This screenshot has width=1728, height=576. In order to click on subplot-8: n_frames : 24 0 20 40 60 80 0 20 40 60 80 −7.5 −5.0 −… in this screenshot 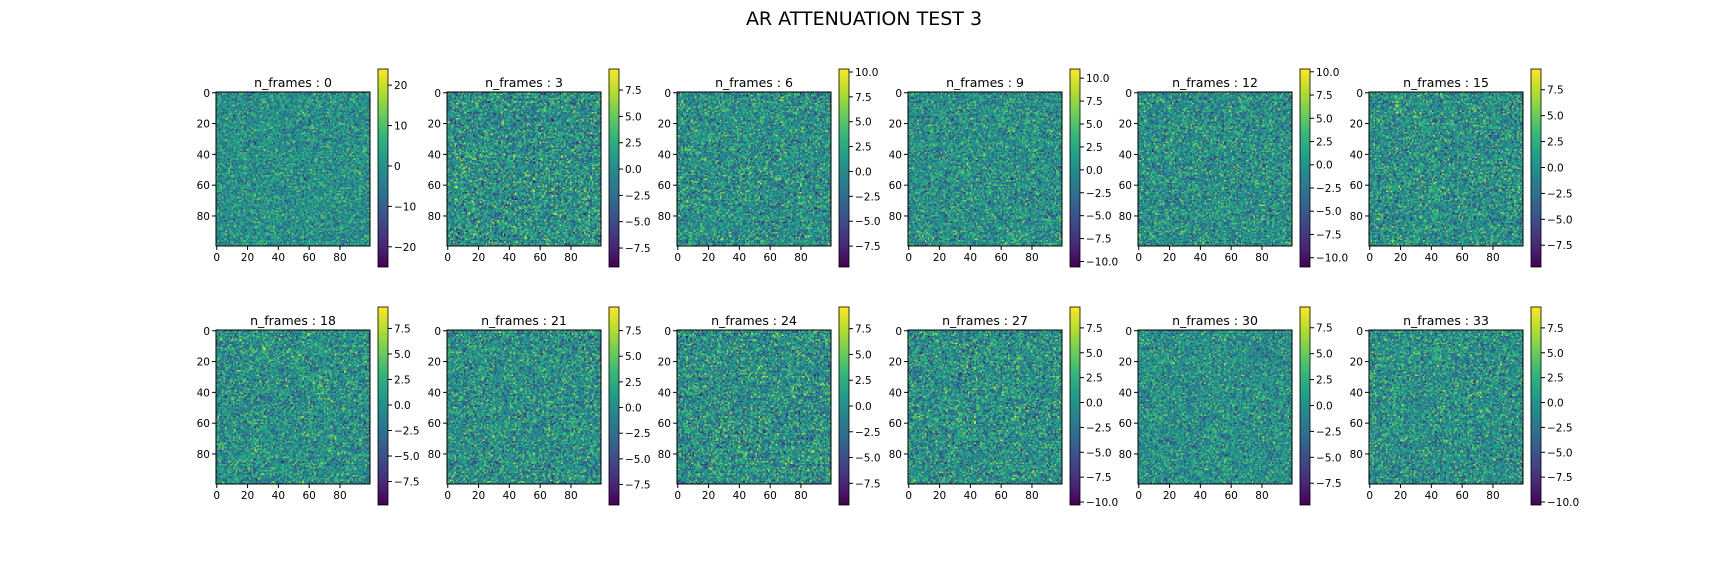, I will do `click(769, 406)`.